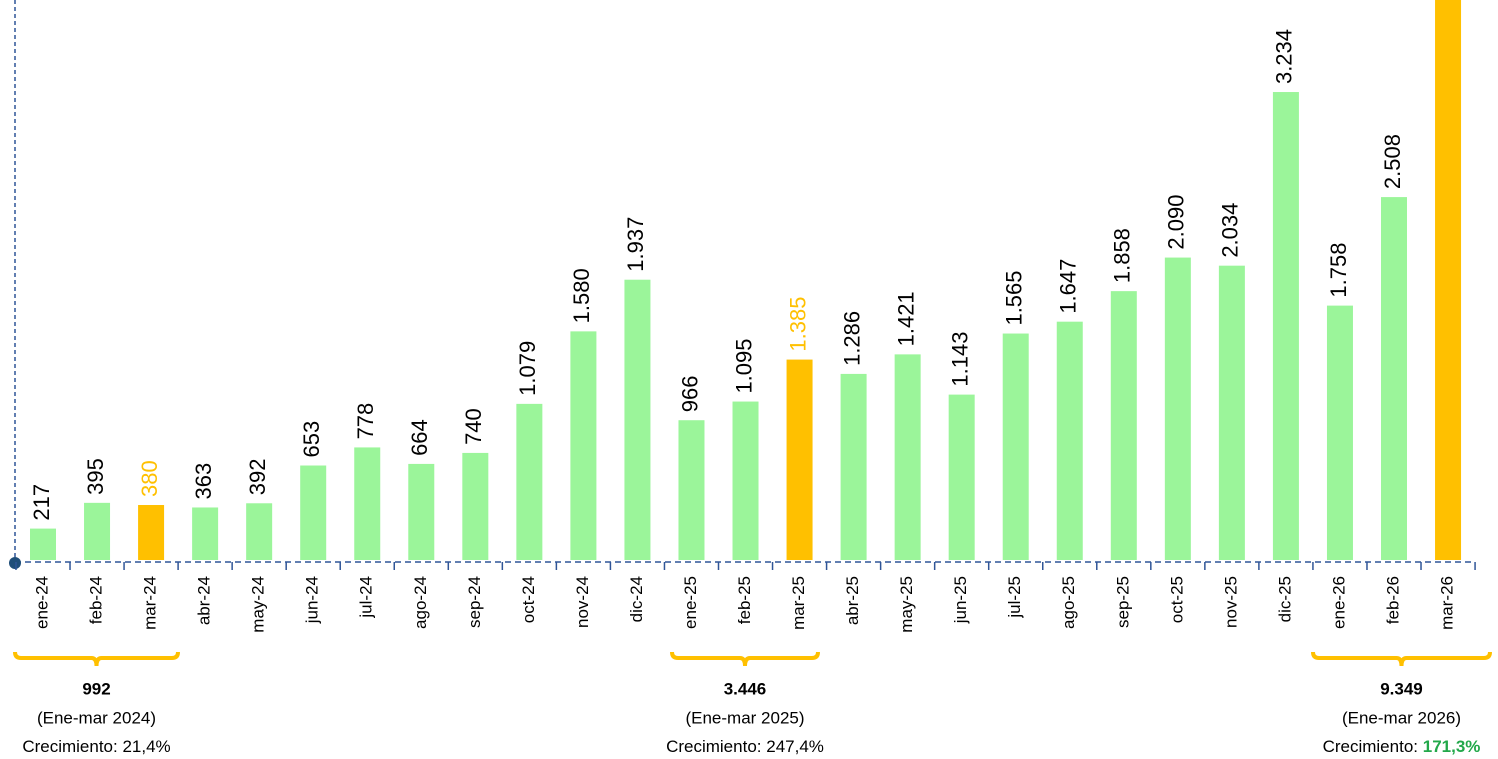 The width and height of the screenshot is (1498, 759). Describe the element at coordinates (1176, 222) in the screenshot. I see `data-label: 2.090` at that location.